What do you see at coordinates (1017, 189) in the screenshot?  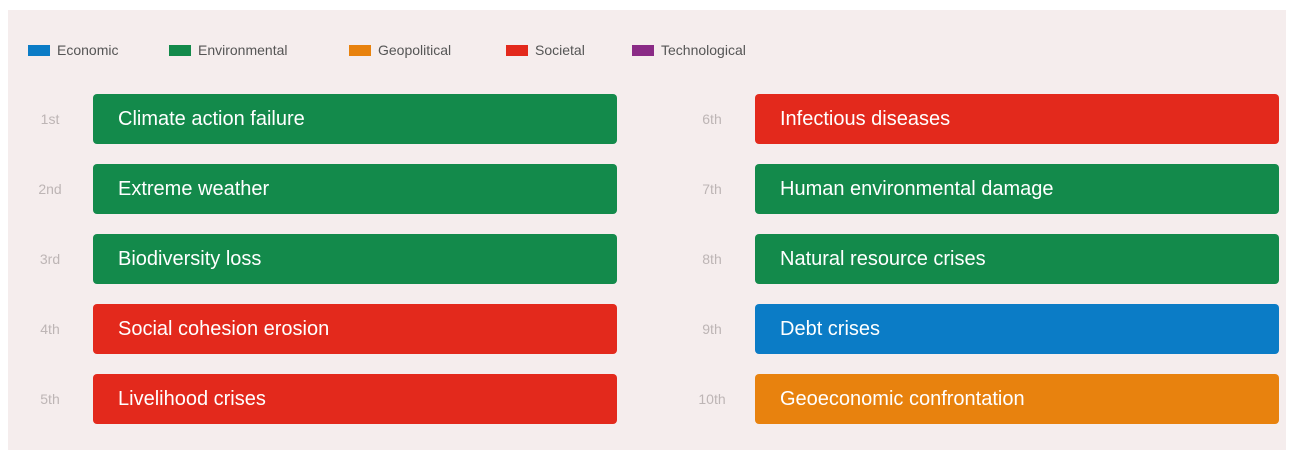 I see `risk-box: Human environmental damage` at bounding box center [1017, 189].